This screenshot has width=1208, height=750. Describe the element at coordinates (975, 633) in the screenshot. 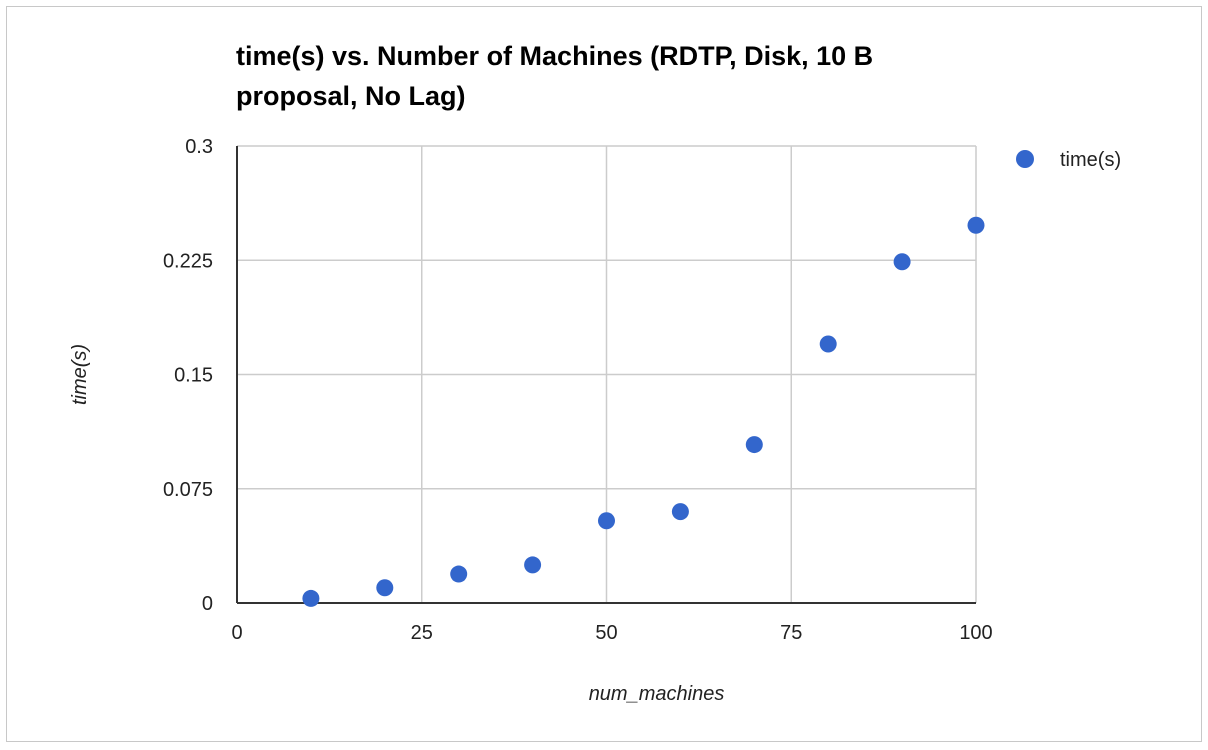

I see `x-tick-label: 100` at that location.